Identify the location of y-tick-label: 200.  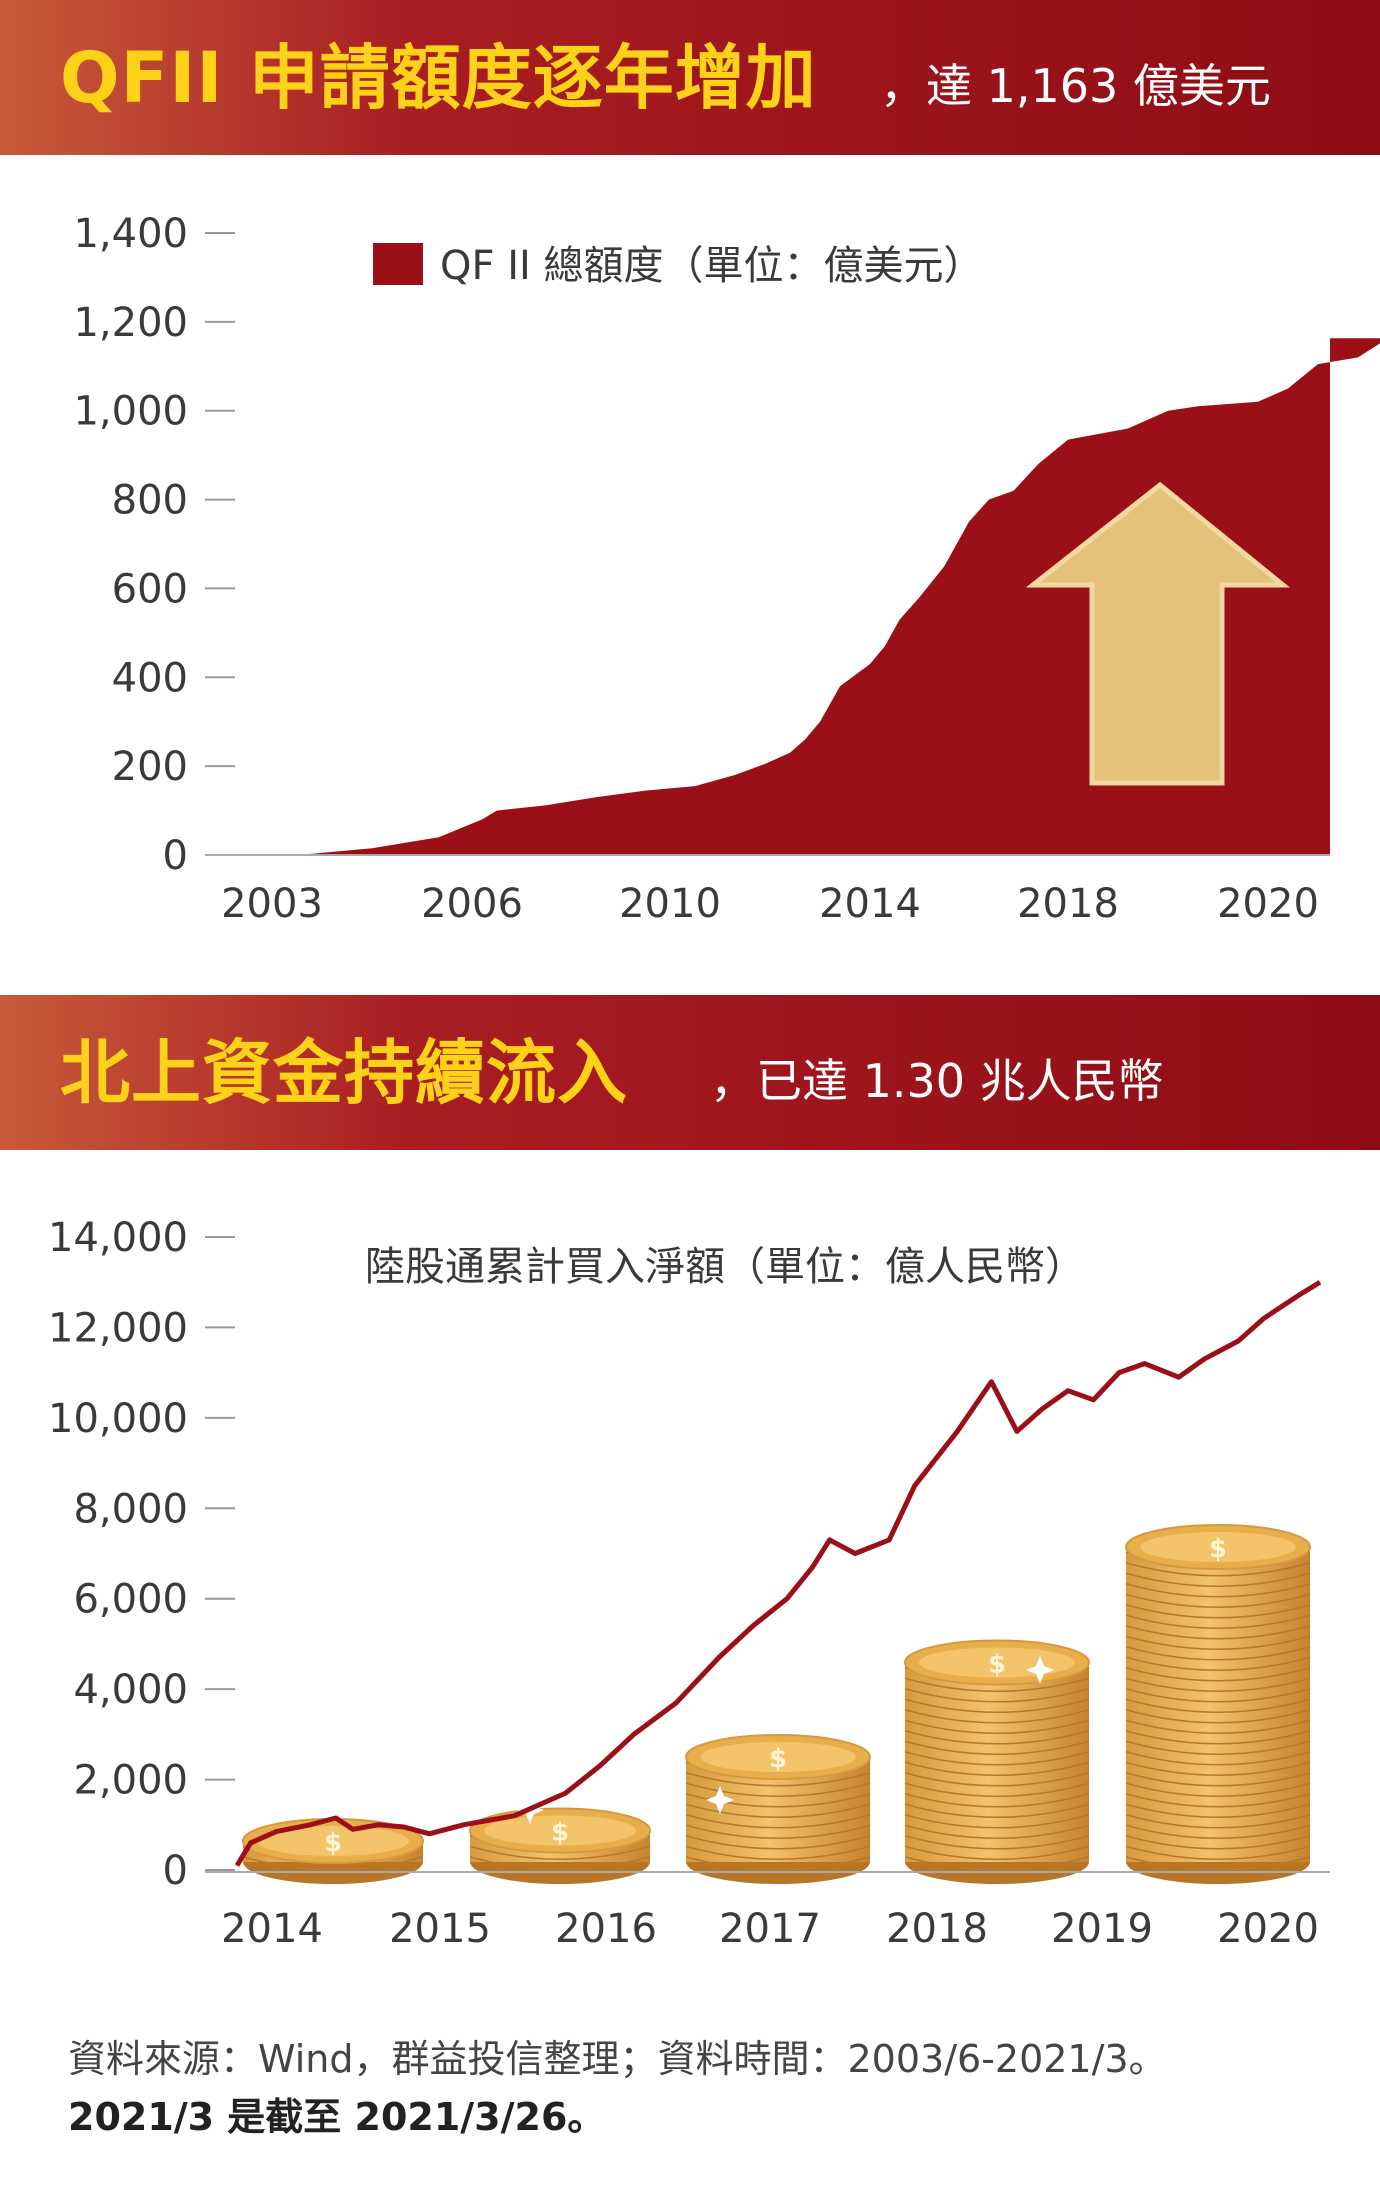
(150, 767).